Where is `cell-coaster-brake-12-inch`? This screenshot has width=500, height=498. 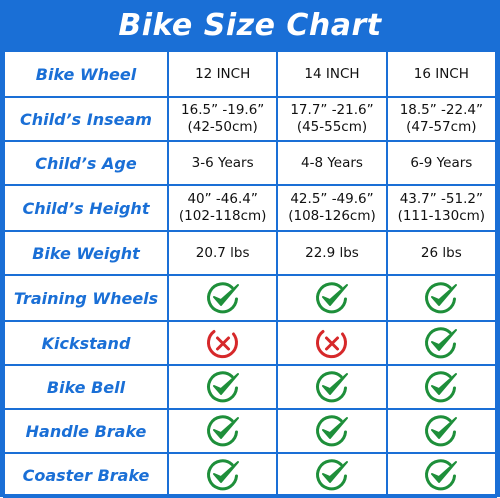
cell-coaster-brake-12-inch is located at coordinates (222, 475).